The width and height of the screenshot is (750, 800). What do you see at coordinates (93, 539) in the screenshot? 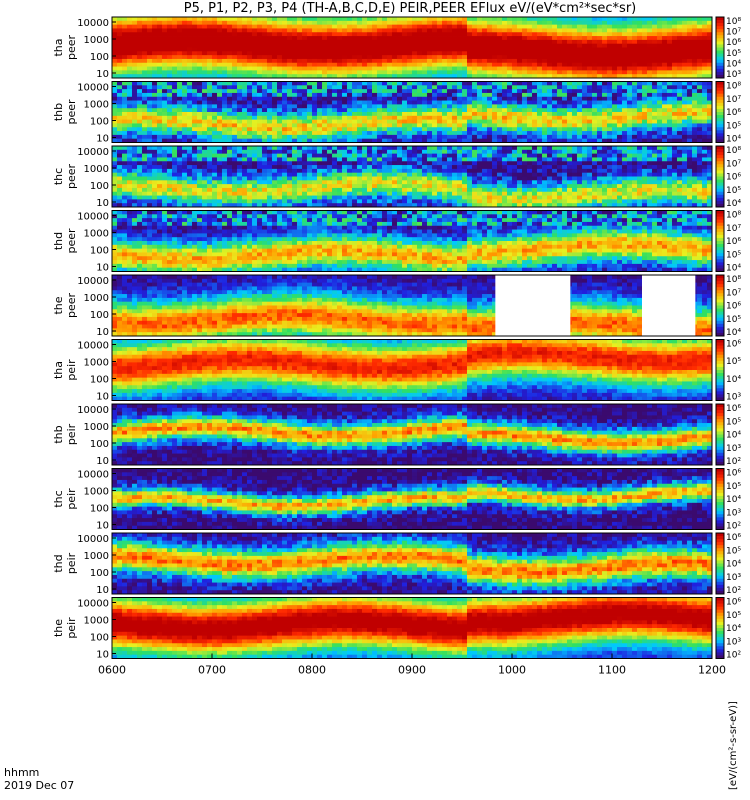
I see `y-tick-label-8-0: 10000` at bounding box center [93, 539].